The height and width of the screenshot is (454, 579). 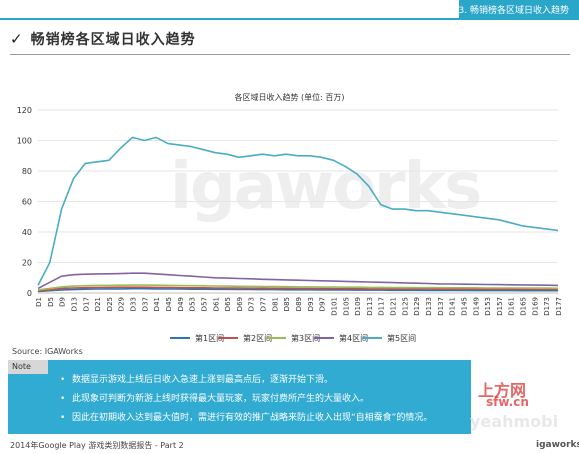 What do you see at coordinates (512, 306) in the screenshot?
I see `x-tick-label-D161: D161` at bounding box center [512, 306].